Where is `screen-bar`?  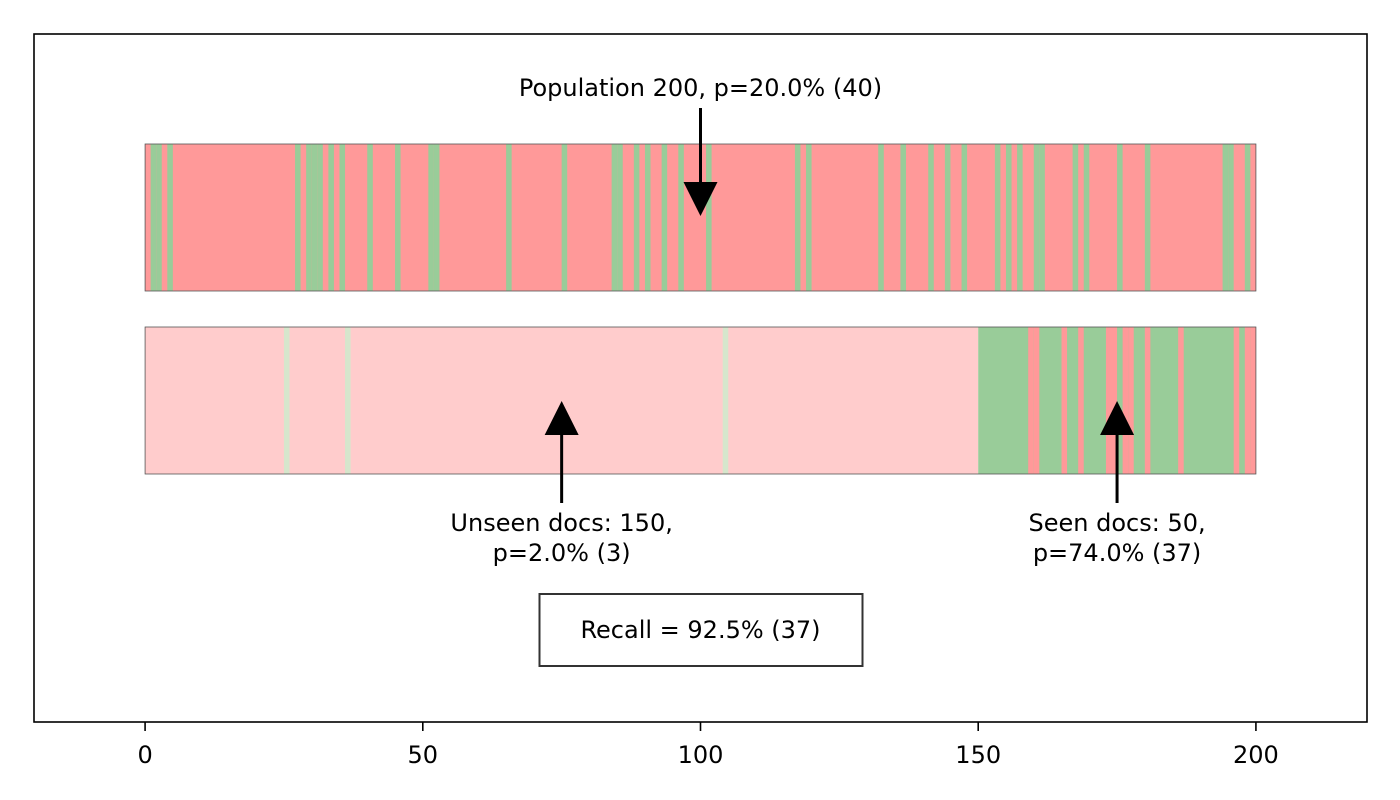 screen-bar is located at coordinates (700, 400).